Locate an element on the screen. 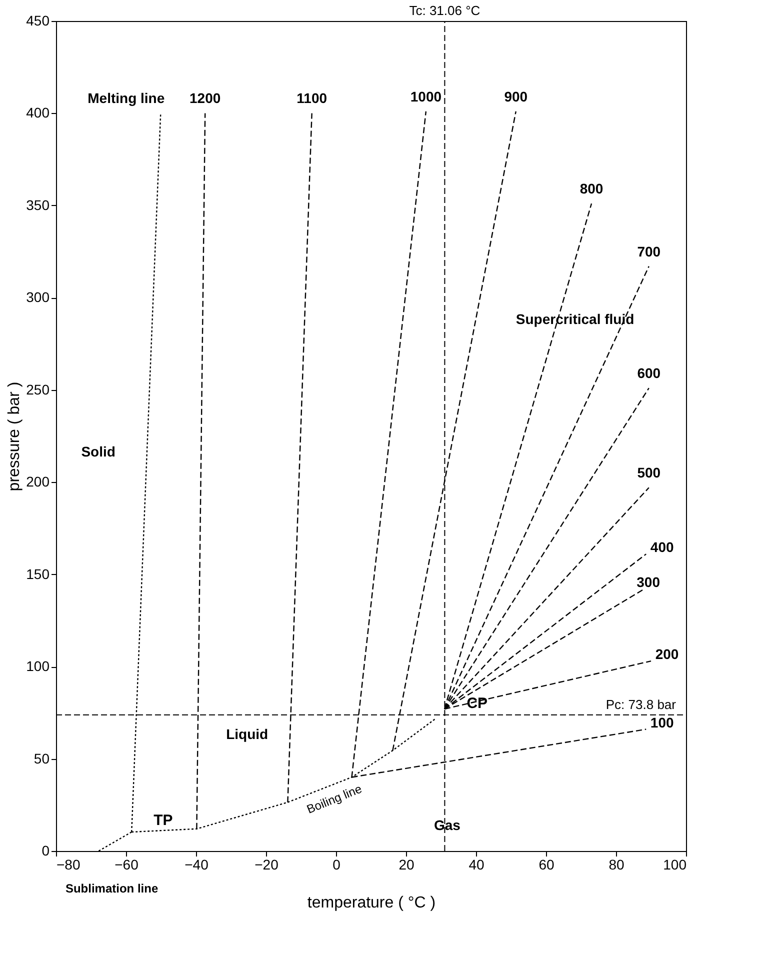 The height and width of the screenshot is (956, 760). y-tick-label: 200 is located at coordinates (38, 482).